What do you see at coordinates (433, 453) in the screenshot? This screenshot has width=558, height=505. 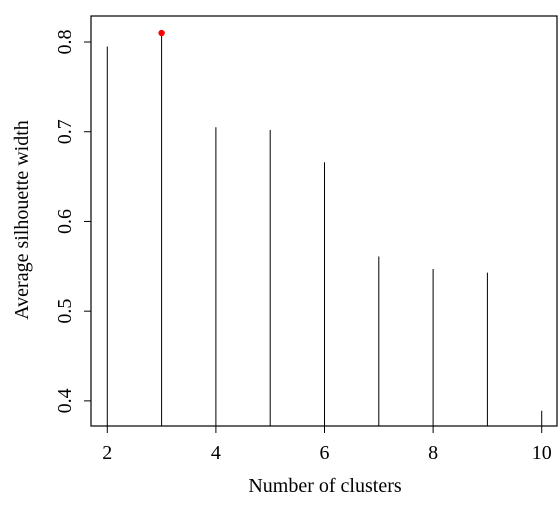 I see `x-tick-label: 8` at bounding box center [433, 453].